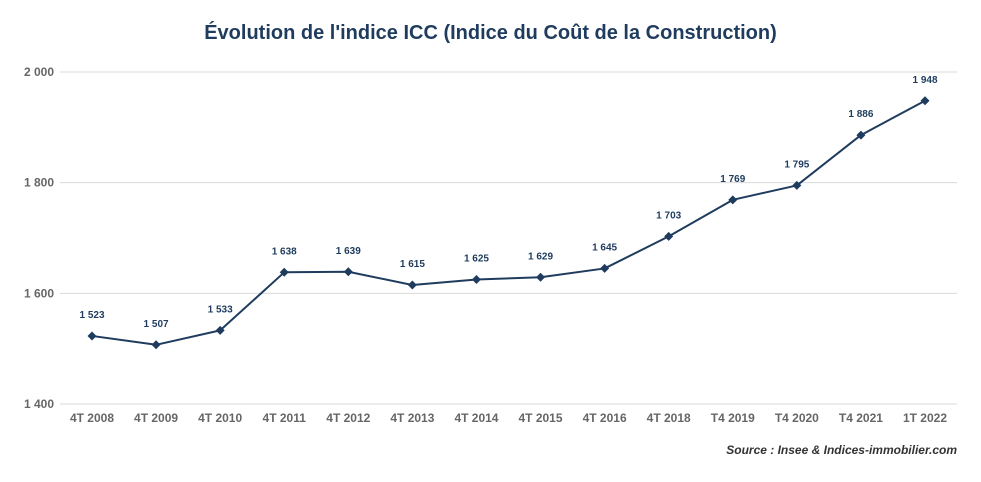 Image resolution: width=981 pixels, height=482 pixels. What do you see at coordinates (348, 251) in the screenshot?
I see `data-label: 1 639` at bounding box center [348, 251].